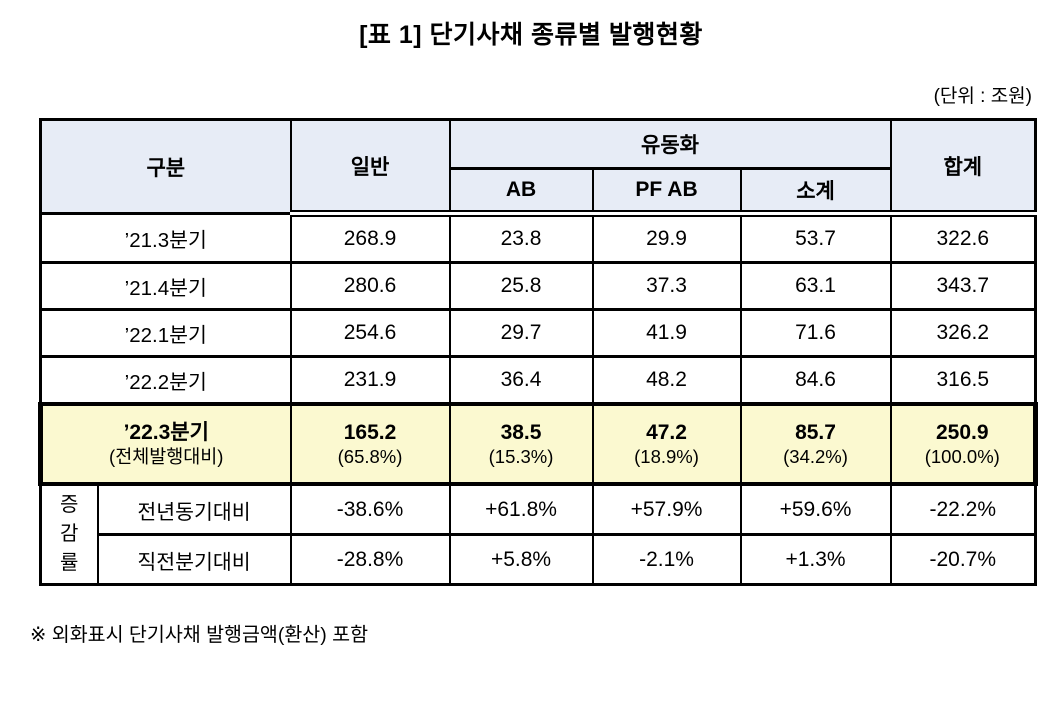 The height and width of the screenshot is (709, 1062). Describe the element at coordinates (521, 457) in the screenshot. I see `highlight-share: (15.3%)` at that location.